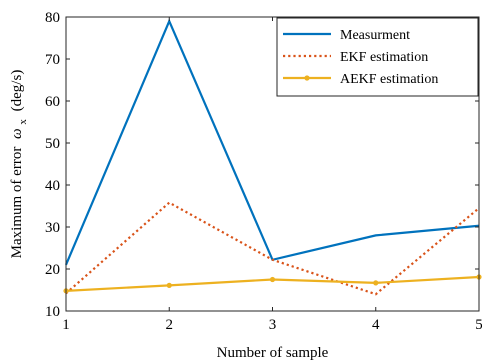  I want to click on y-axis-label-subscript: x, so click(23, 122).